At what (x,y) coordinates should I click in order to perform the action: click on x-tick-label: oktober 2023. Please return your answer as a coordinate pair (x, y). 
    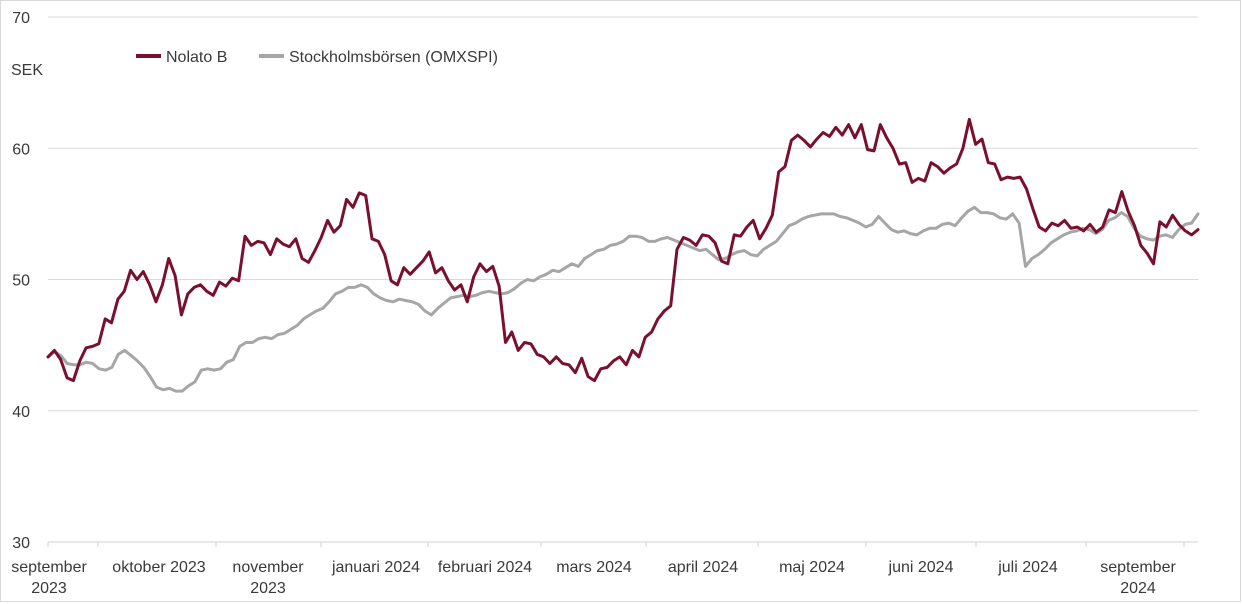
    Looking at the image, I should click on (159, 567).